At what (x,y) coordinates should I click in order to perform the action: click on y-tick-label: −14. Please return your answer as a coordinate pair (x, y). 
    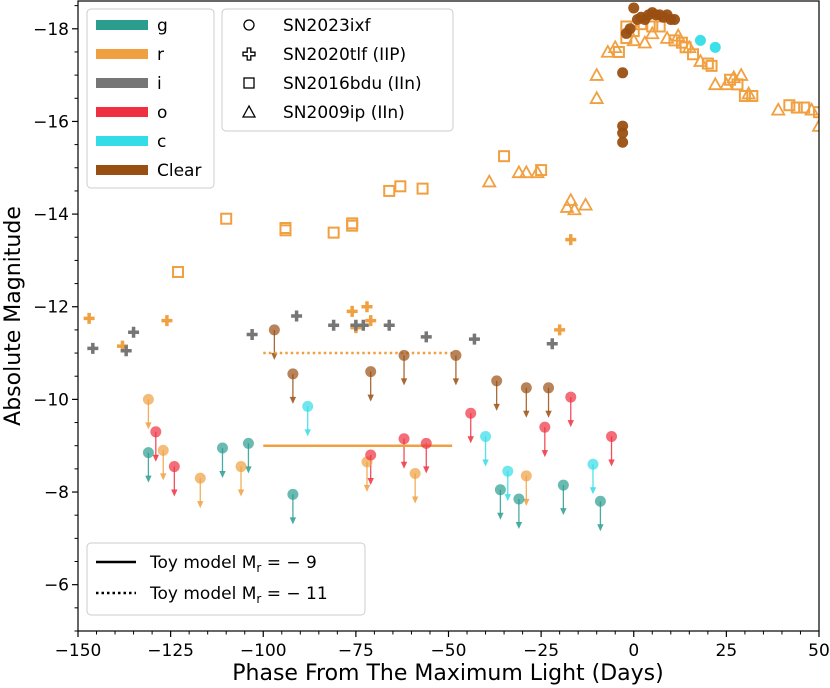
    Looking at the image, I should click on (51, 215).